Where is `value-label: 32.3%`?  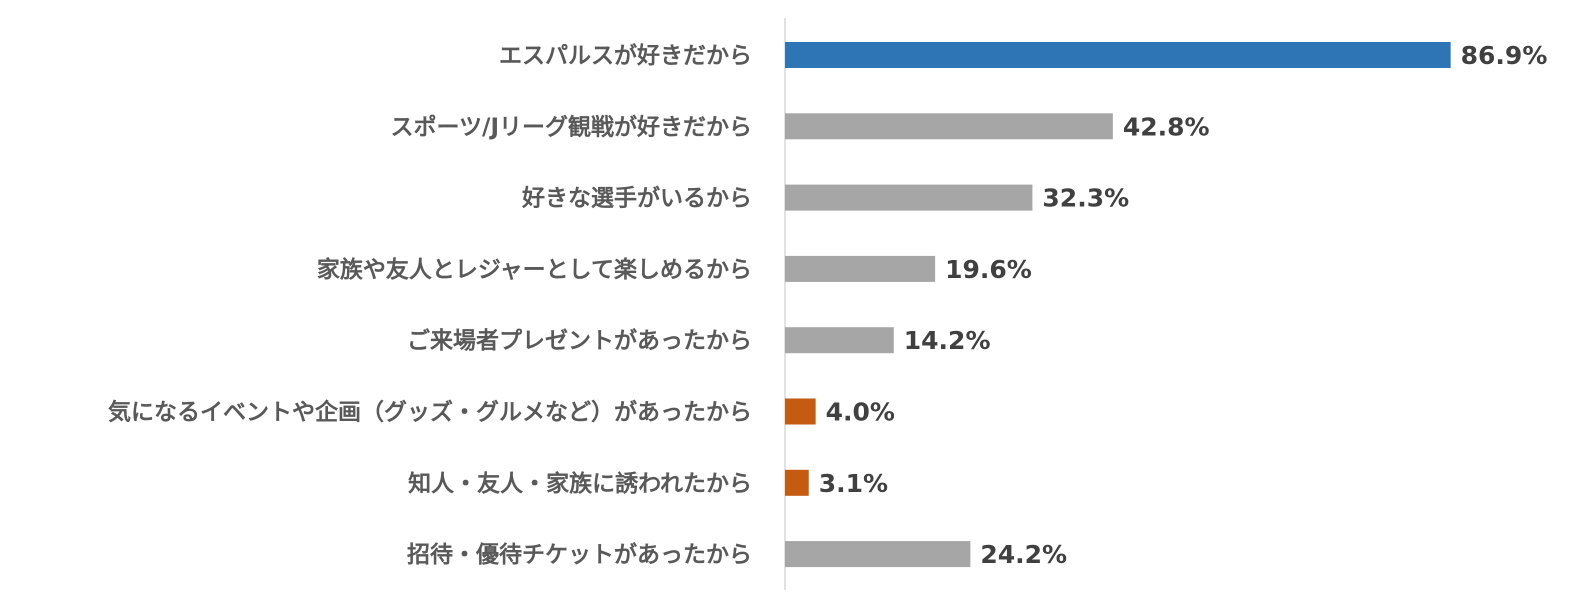
value-label: 32.3% is located at coordinates (1085, 198).